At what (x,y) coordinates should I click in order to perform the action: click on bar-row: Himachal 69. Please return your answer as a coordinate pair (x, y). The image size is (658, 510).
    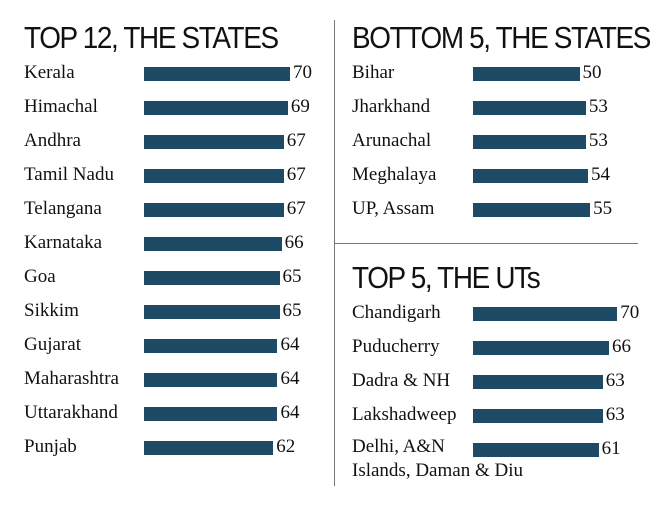
    Looking at the image, I should click on (174, 109).